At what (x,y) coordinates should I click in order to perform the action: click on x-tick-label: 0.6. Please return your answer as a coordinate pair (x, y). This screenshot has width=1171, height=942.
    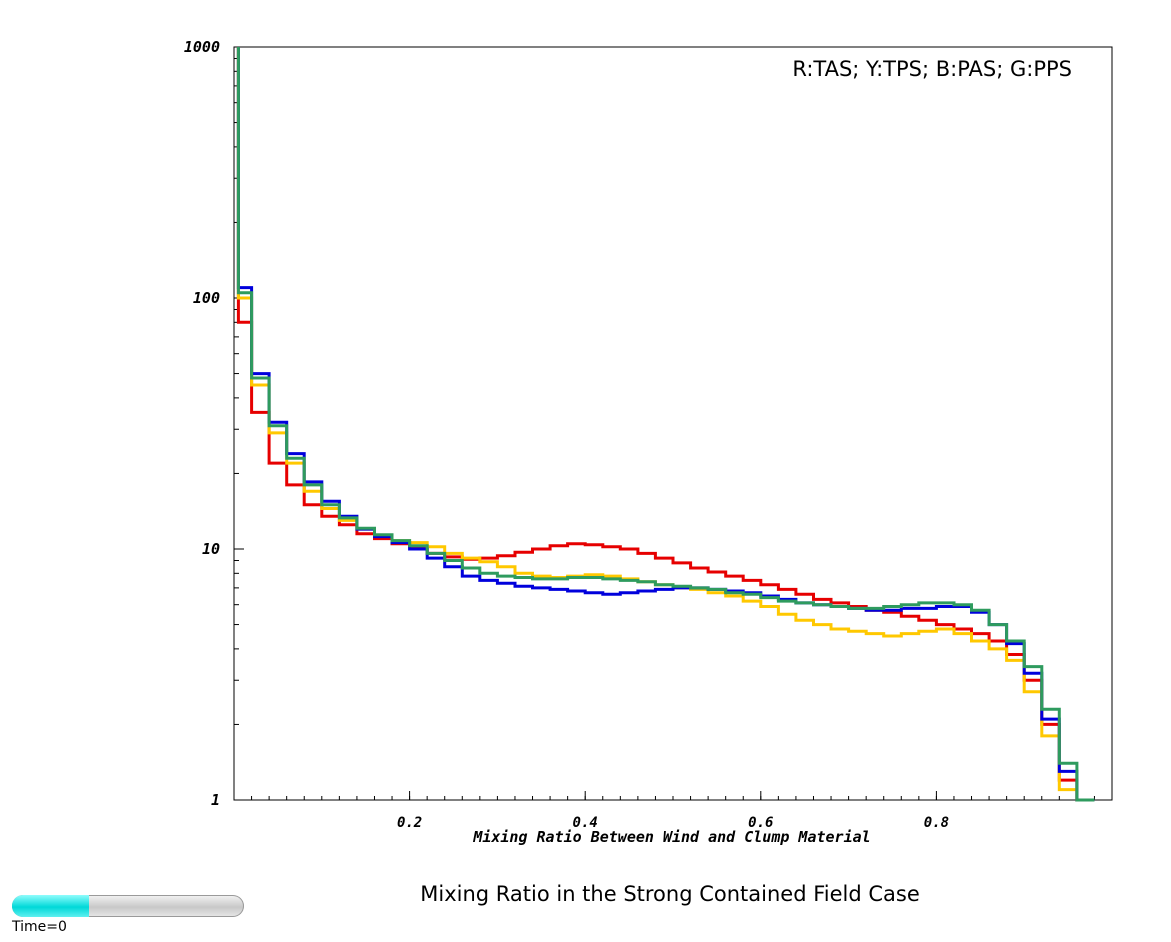
    Looking at the image, I should click on (760, 823).